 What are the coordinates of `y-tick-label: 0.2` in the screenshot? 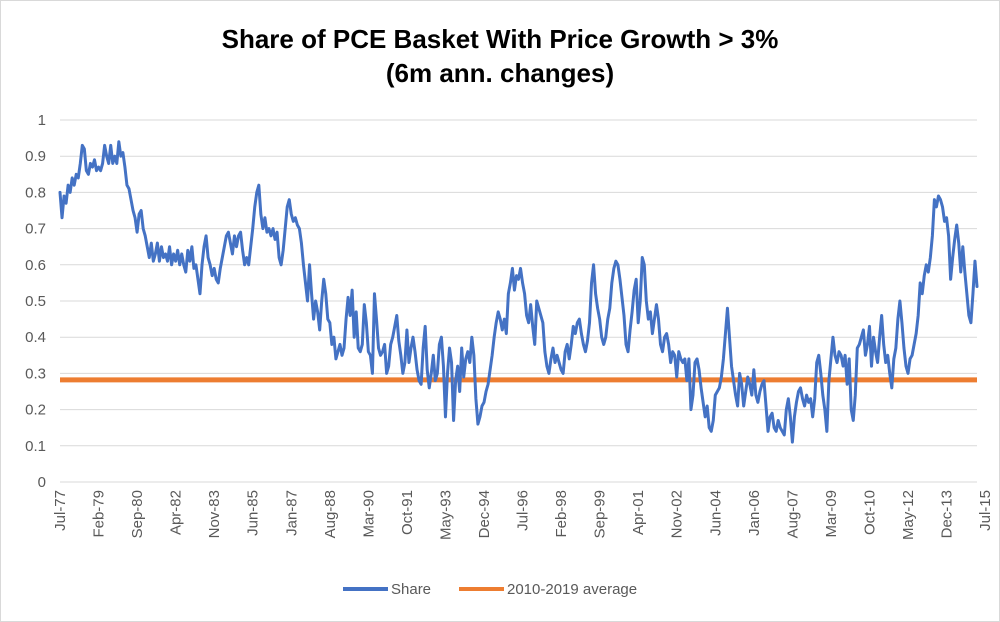 It's located at (35, 410).